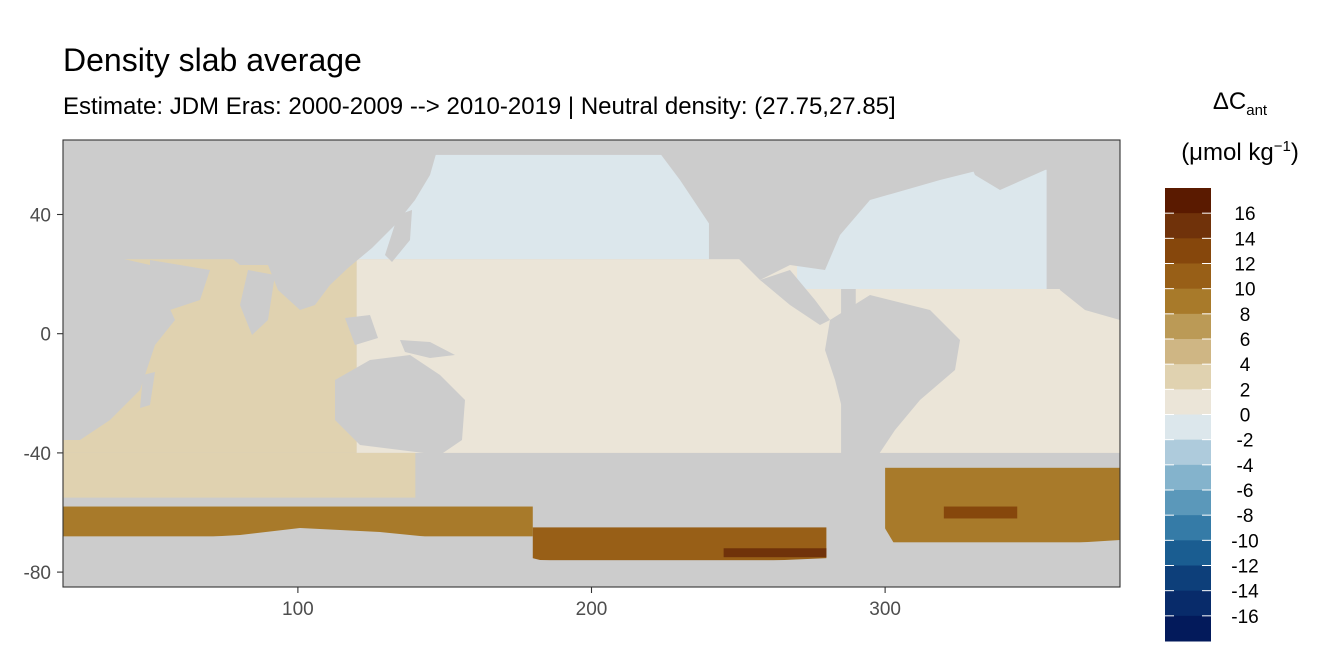 The width and height of the screenshot is (1344, 672). I want to click on land-australia, so click(400, 405).